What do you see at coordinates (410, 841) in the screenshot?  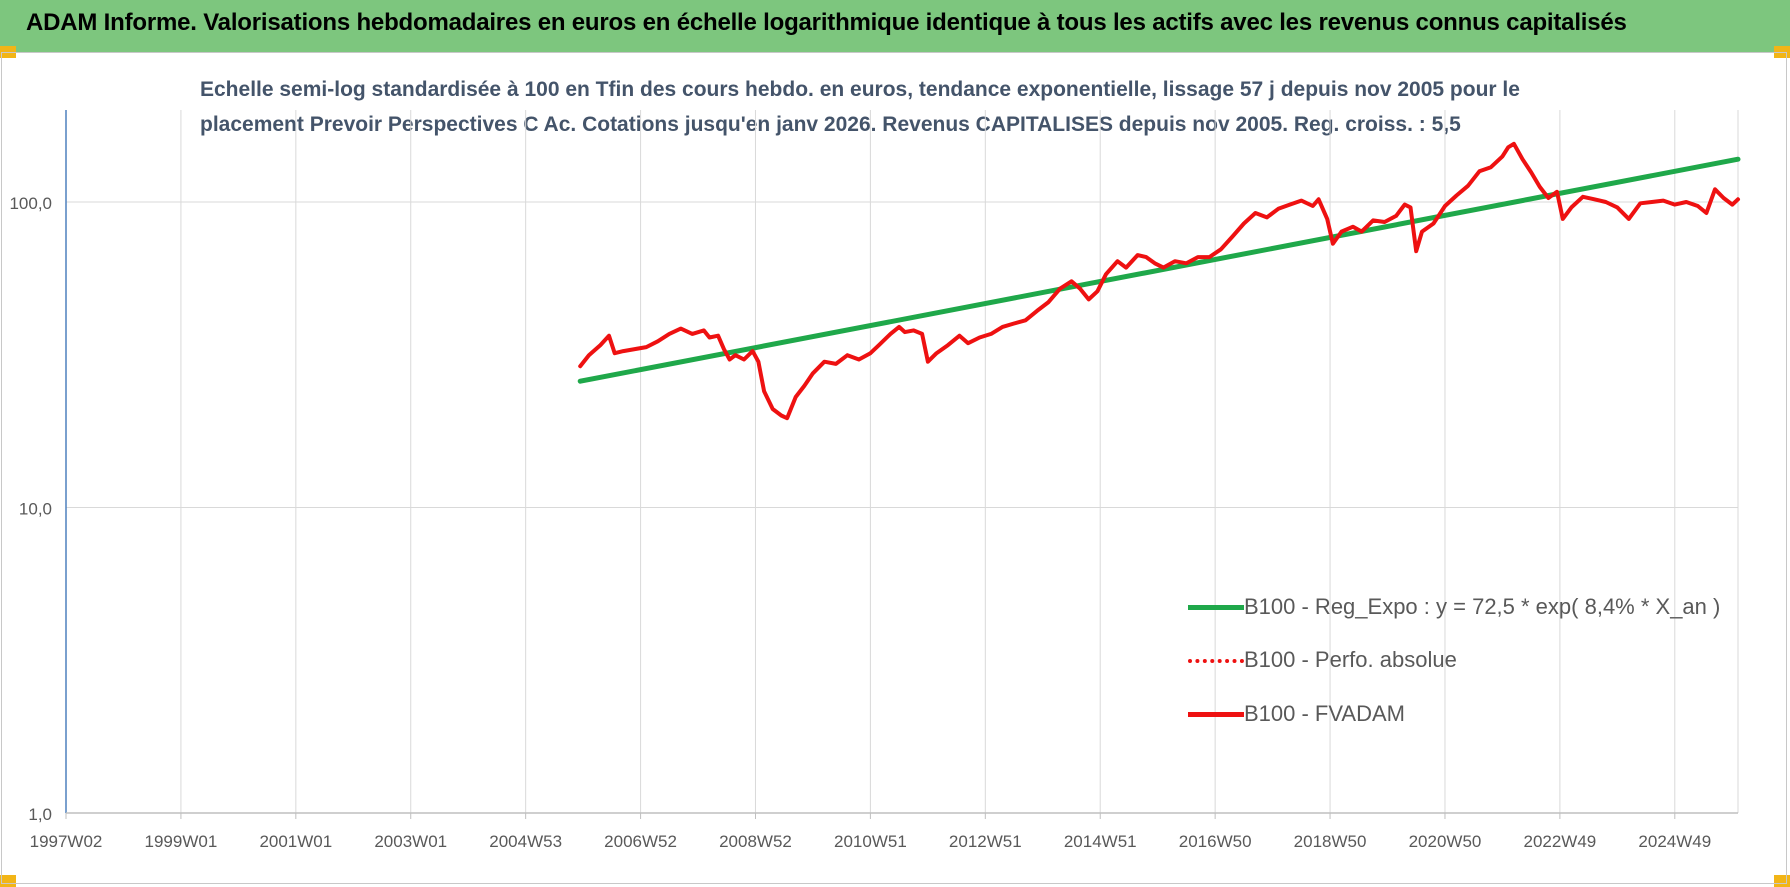 I see `x-tick-label: 2003W01` at bounding box center [410, 841].